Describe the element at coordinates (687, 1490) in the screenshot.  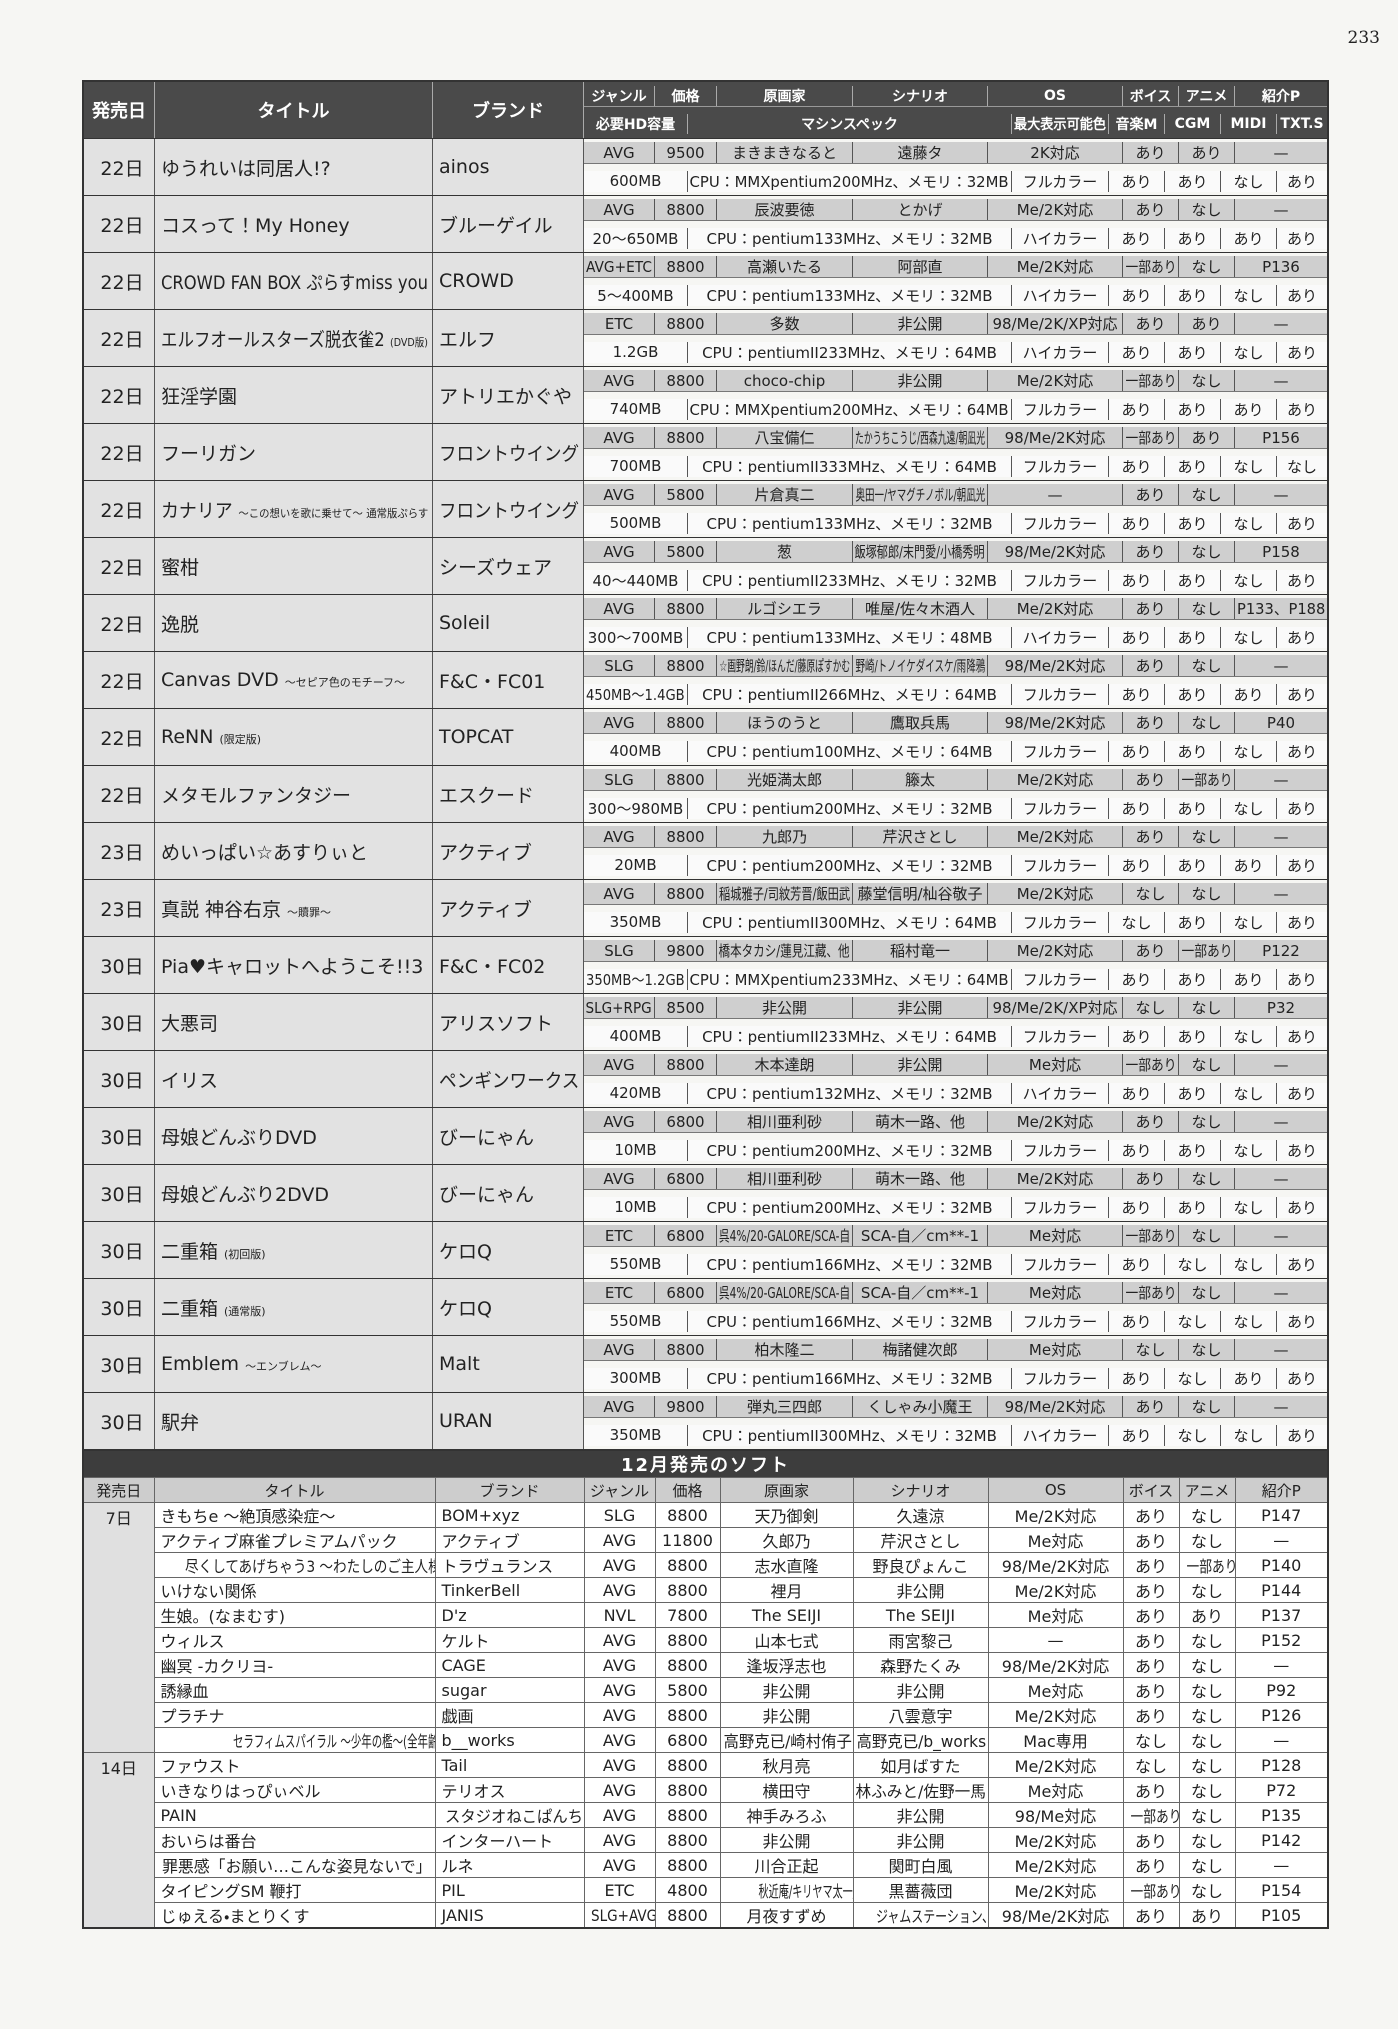
I see `column-header: 価格` at that location.